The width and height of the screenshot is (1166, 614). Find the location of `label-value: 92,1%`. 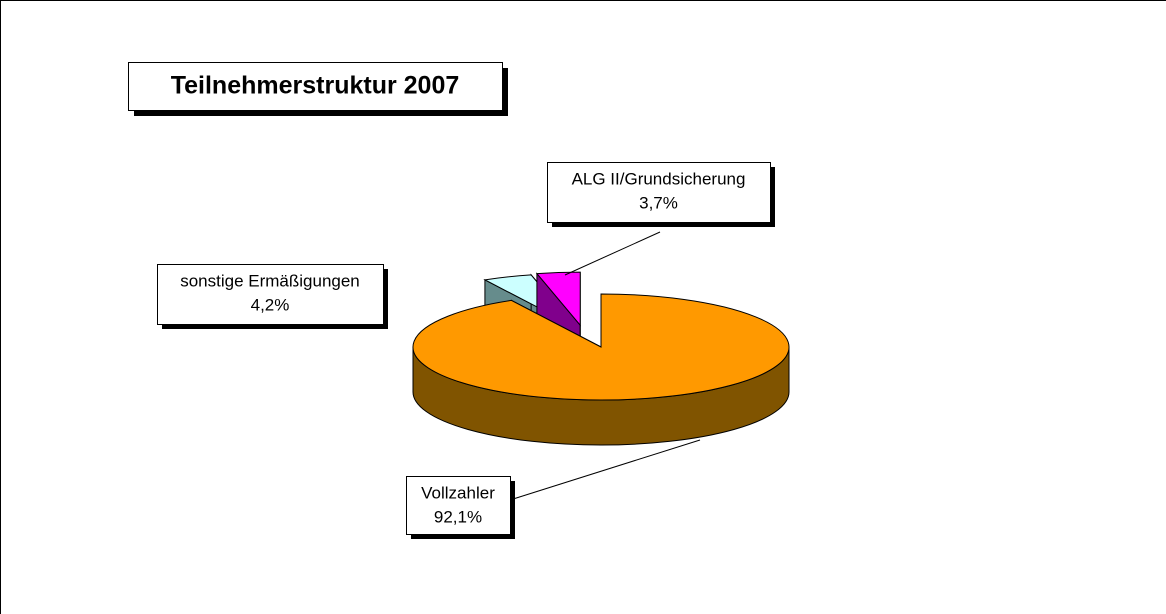

label-value: 92,1% is located at coordinates (458, 516).